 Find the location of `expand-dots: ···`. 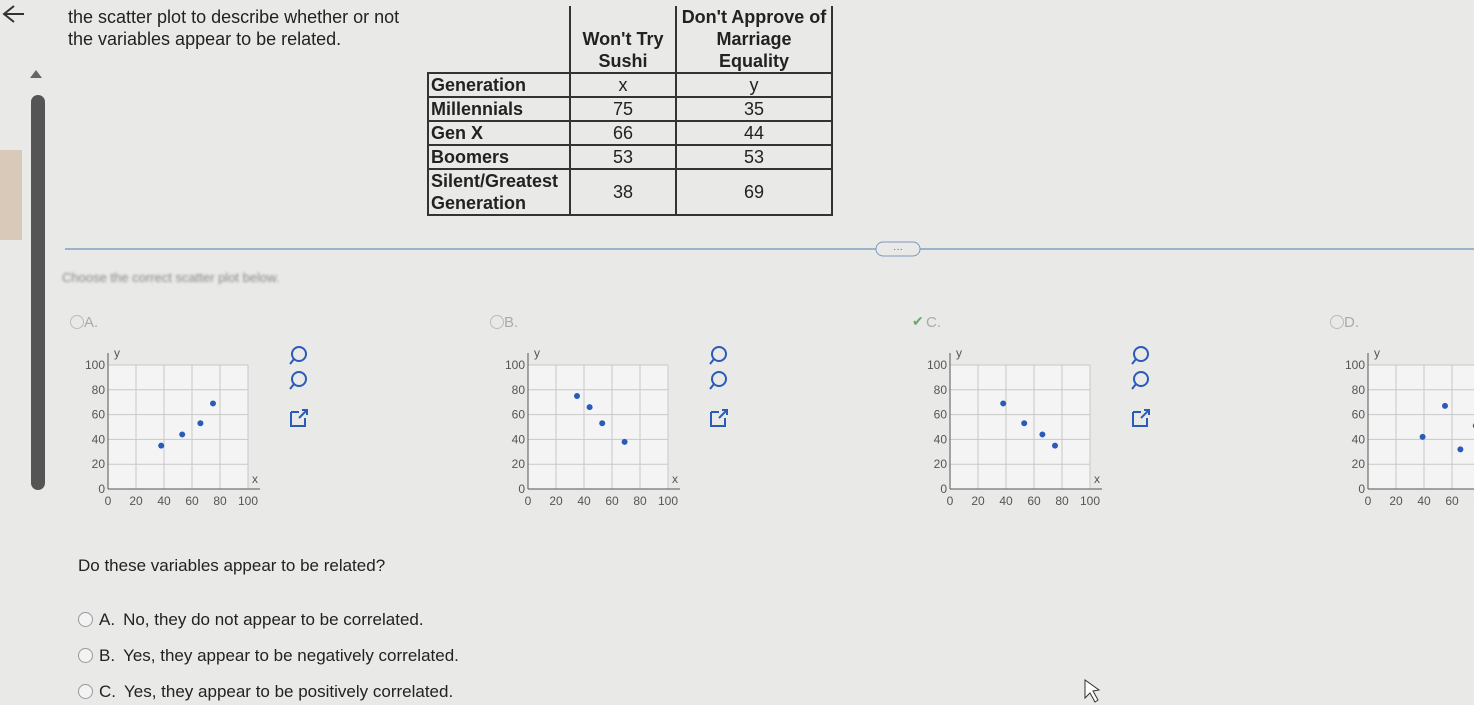

expand-dots: ··· is located at coordinates (898, 249).